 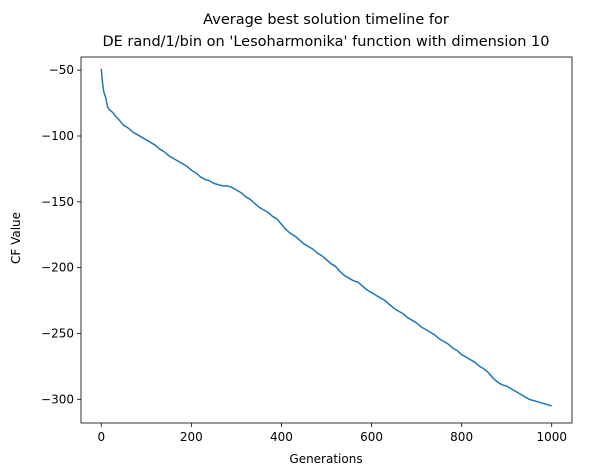 I want to click on y-tick-label: −100, so click(x=57, y=136).